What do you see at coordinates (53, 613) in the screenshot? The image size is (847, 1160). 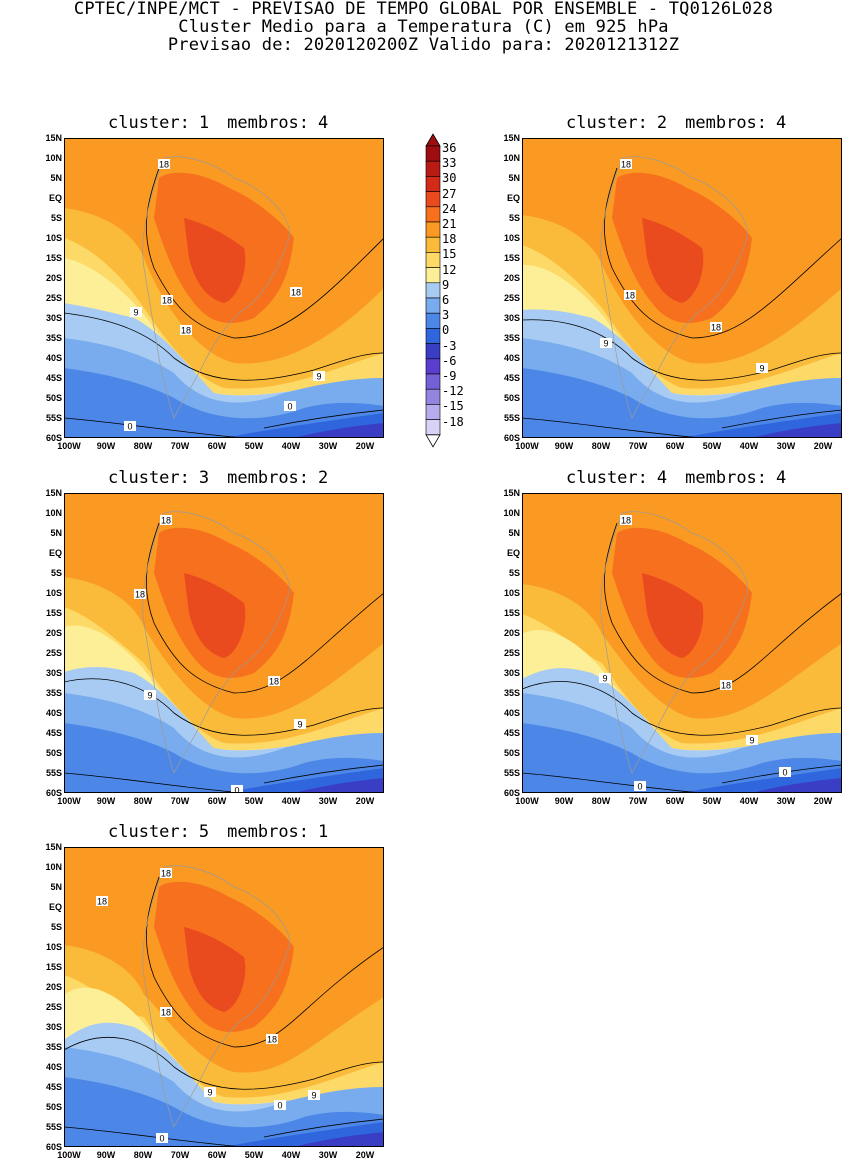 I see `lat-tick-label: 15S` at bounding box center [53, 613].